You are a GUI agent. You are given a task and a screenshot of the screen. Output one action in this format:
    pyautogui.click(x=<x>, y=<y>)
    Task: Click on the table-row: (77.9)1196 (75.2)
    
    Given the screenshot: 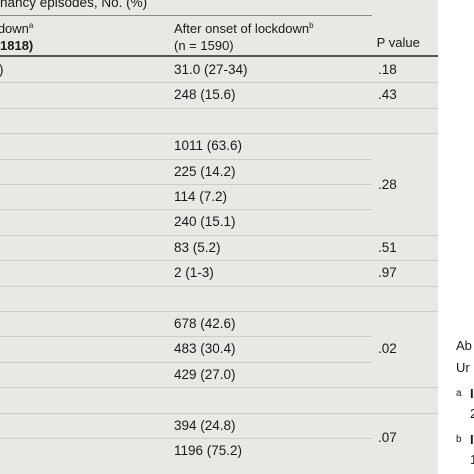 What is the action you would take?
    pyautogui.click(x=219, y=450)
    